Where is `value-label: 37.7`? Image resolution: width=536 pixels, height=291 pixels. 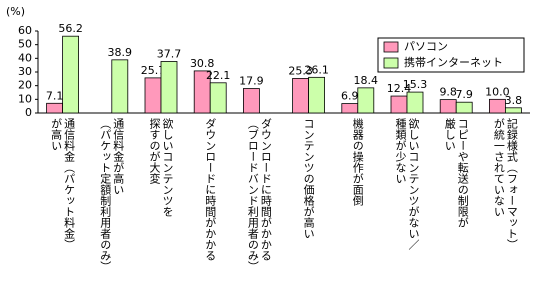
value-label: 37.7 is located at coordinates (169, 53).